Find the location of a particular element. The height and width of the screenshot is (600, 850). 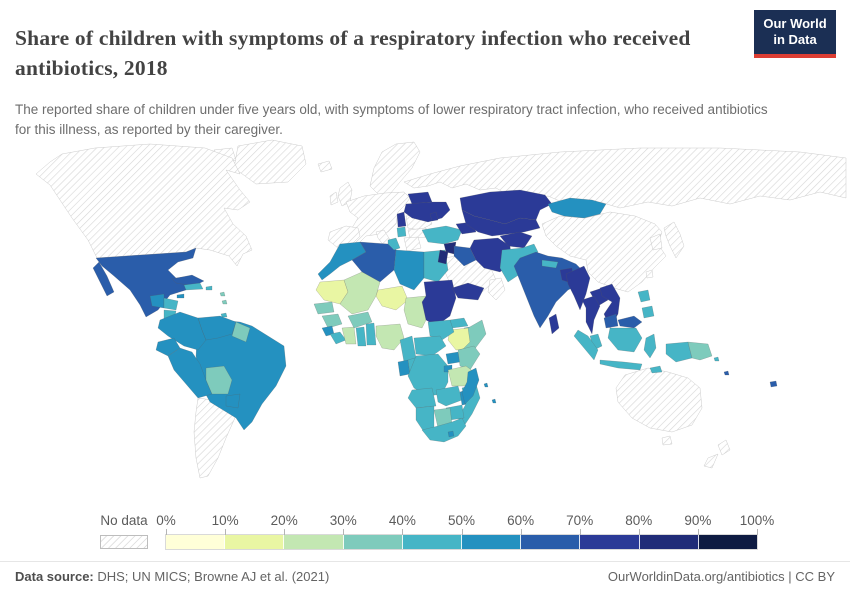

country-guinea: Guinea: 30-40% is located at coordinates (332, 321).